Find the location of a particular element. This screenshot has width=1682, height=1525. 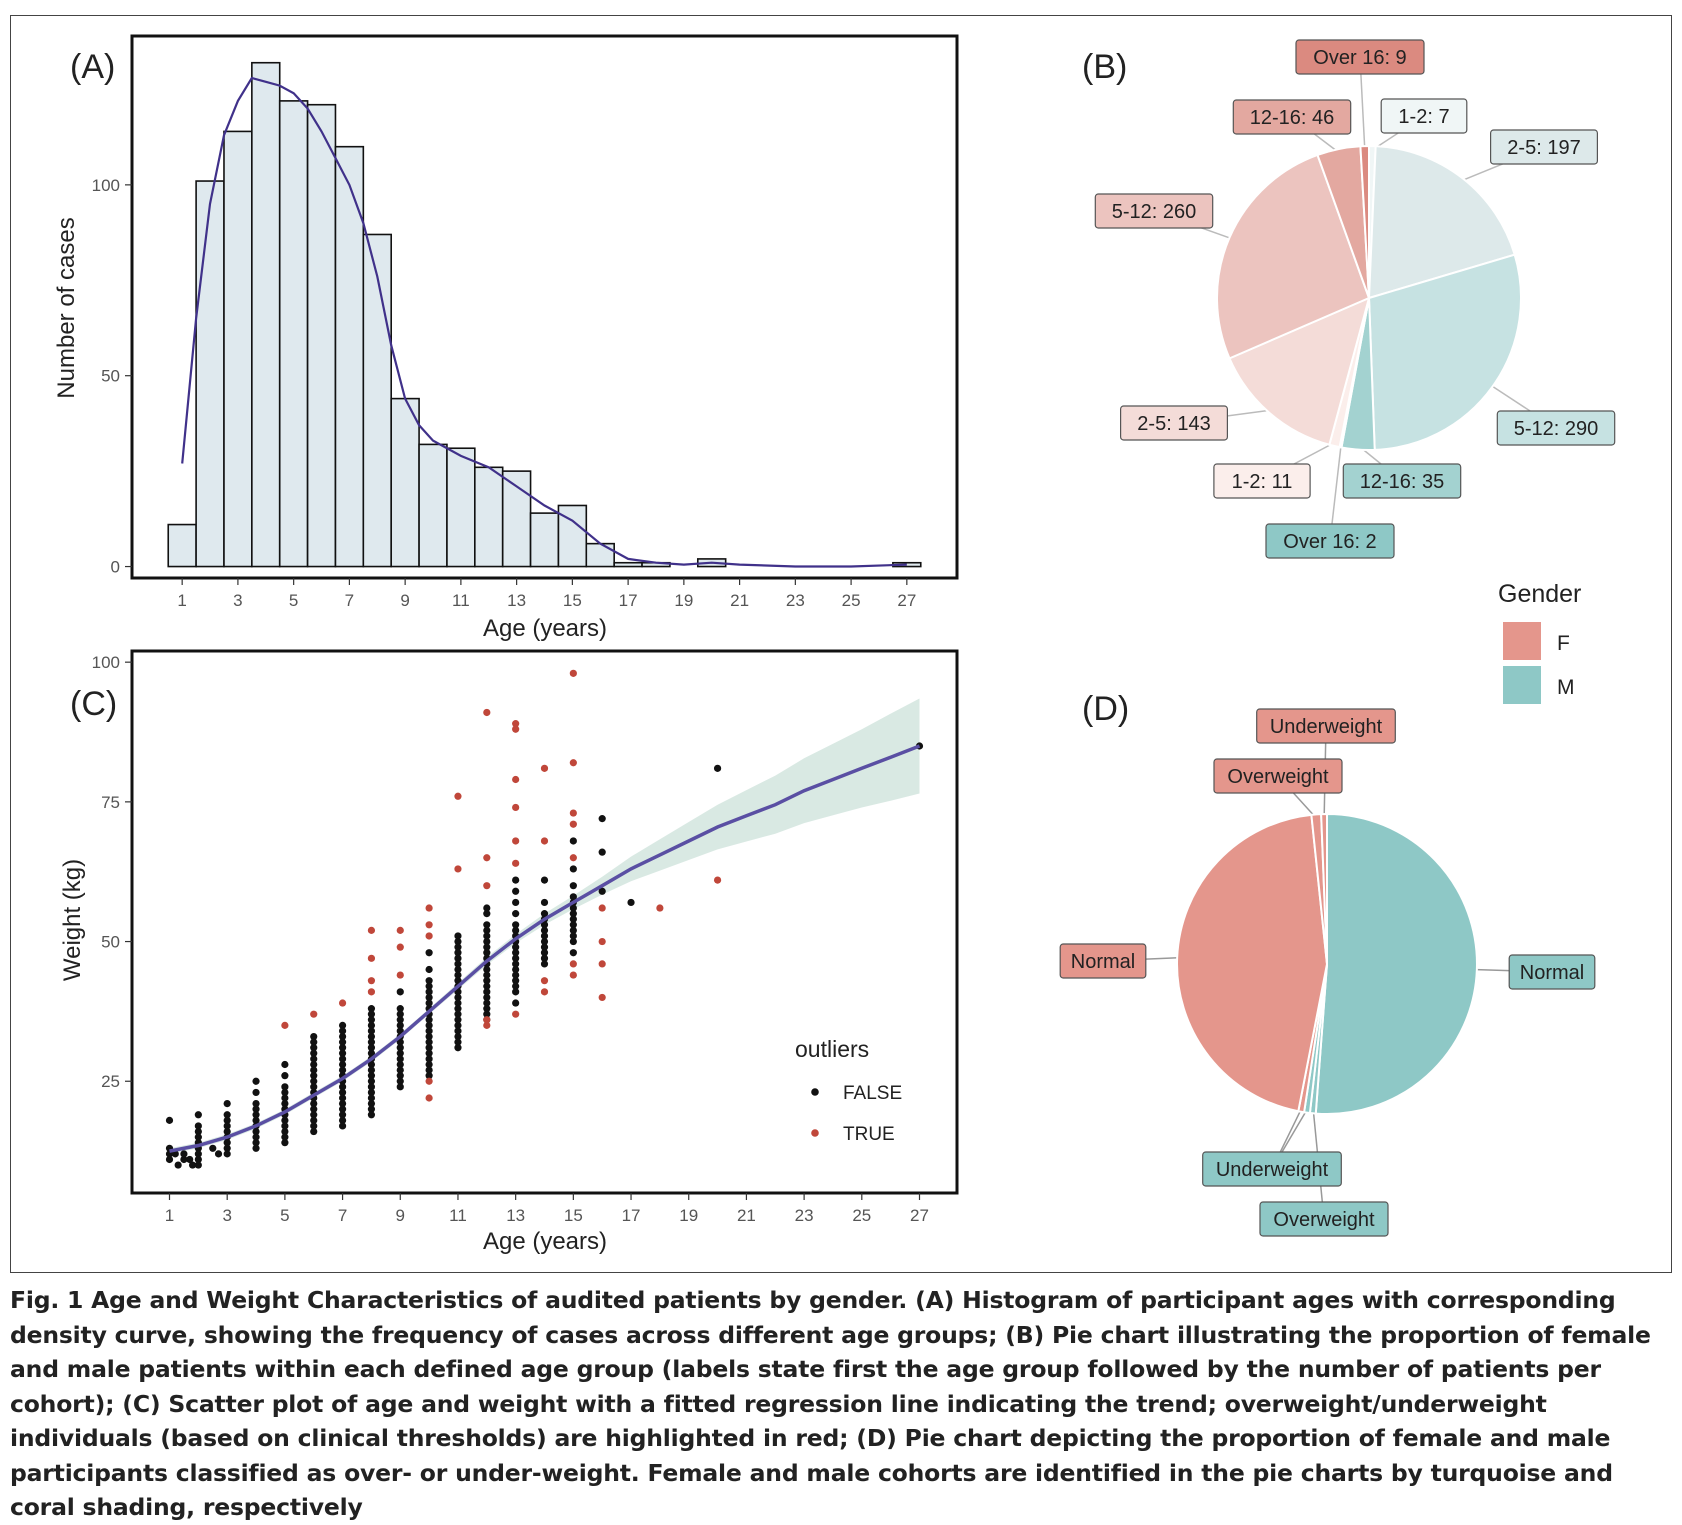

x-tick-label: 9 is located at coordinates (400, 1215).